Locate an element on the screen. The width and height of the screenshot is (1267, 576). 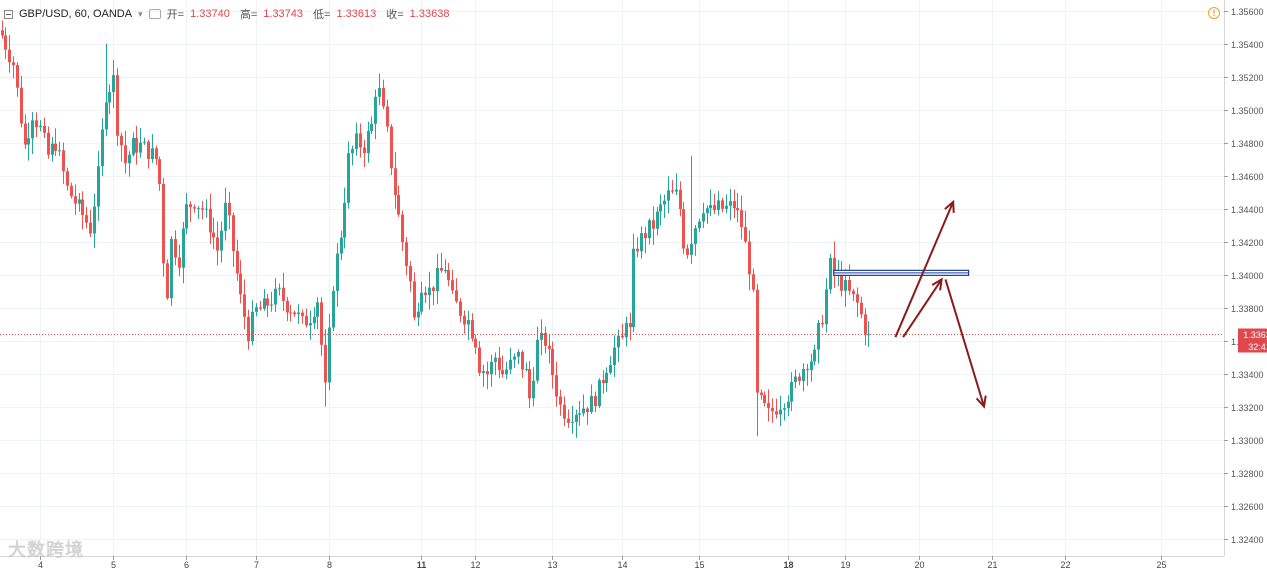
close-value: 1.33638 is located at coordinates (429, 14).